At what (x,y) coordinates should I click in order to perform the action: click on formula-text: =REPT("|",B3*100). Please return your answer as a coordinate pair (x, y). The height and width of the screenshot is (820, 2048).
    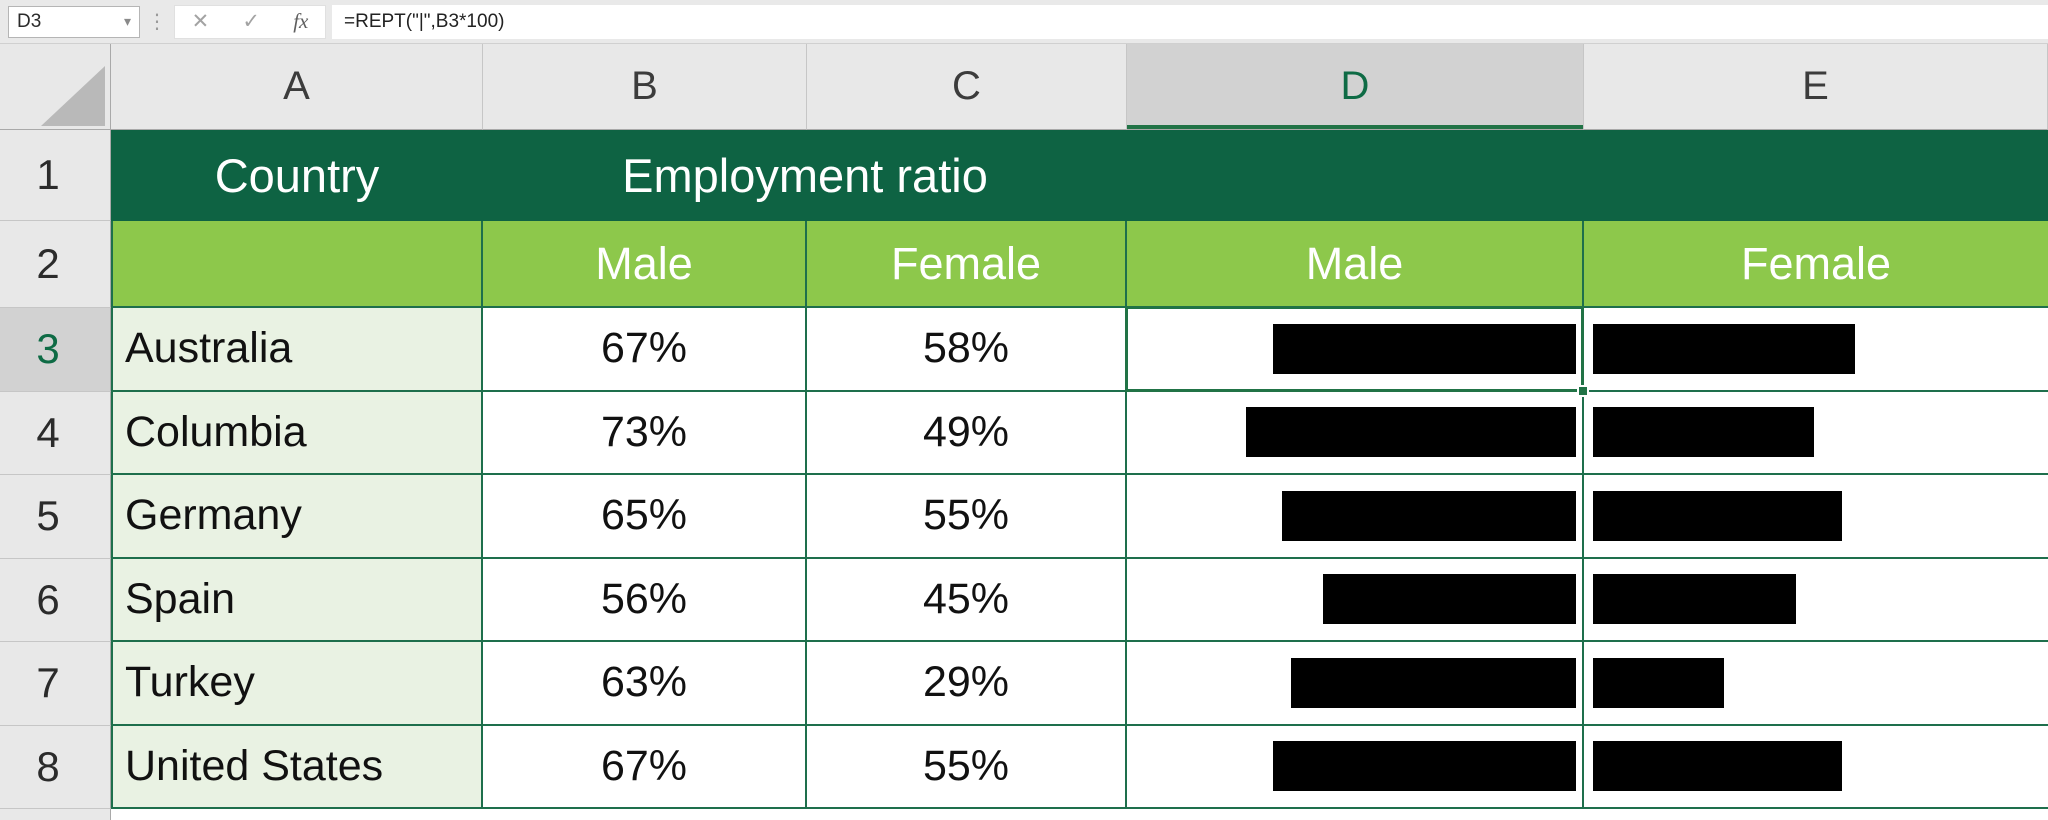
    Looking at the image, I should click on (424, 21).